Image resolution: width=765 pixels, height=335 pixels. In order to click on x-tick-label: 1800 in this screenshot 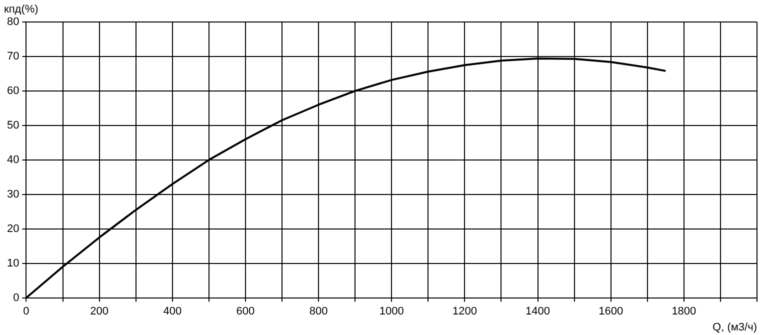, I will do `click(684, 311)`.